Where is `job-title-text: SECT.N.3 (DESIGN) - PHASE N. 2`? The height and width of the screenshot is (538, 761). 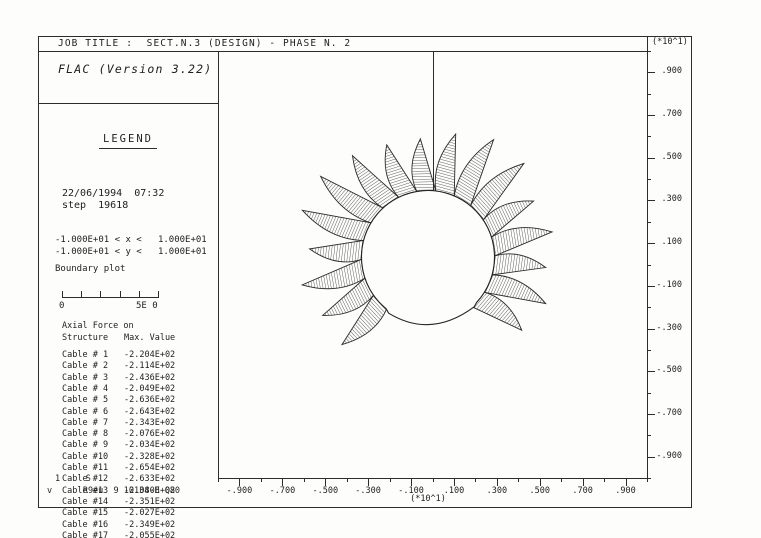
job-title-text: SECT.N.3 (DESIGN) - PHASE N. 2 is located at coordinates (249, 43).